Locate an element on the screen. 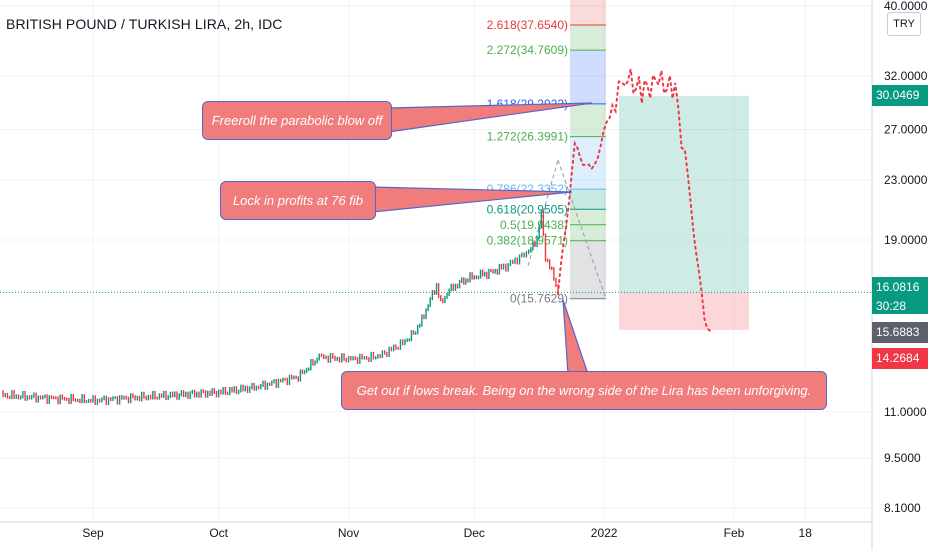 The height and width of the screenshot is (550, 932). fib-level-label: 0(15.7629) is located at coordinates (539, 299).